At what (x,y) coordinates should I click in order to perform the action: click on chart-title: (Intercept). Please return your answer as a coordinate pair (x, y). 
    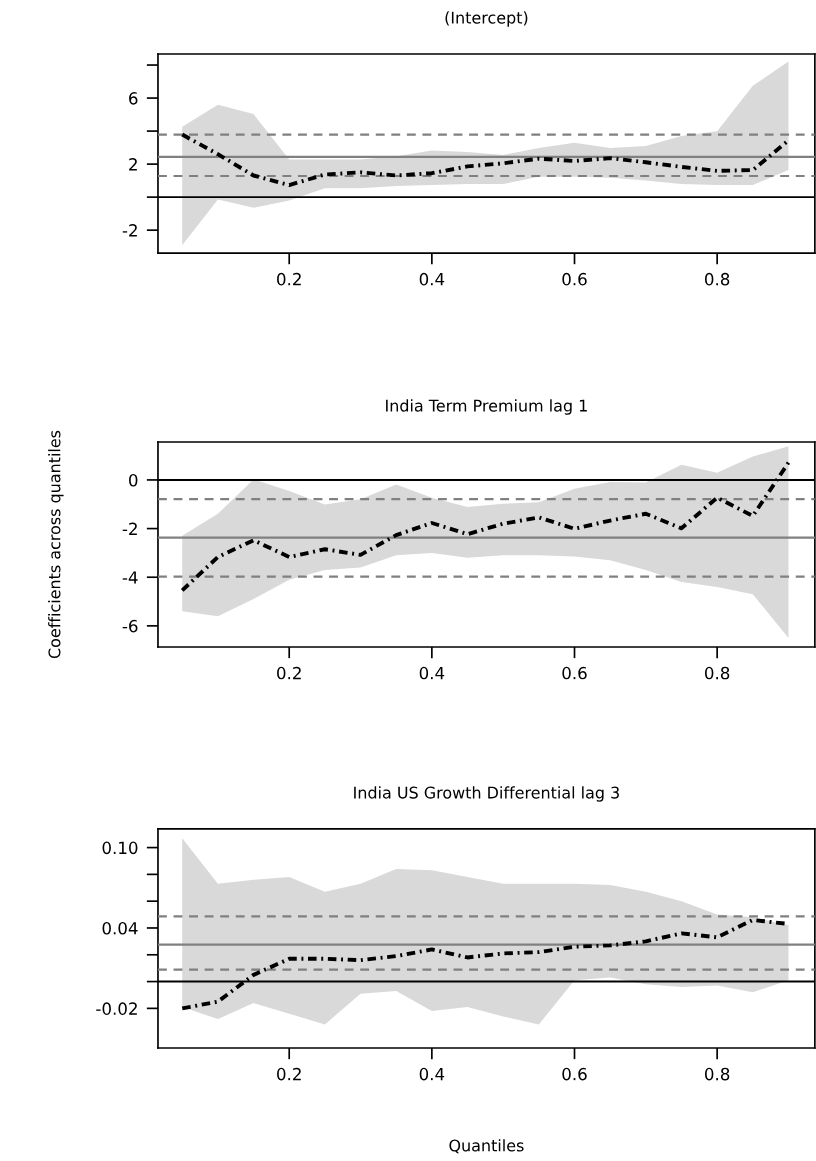
    Looking at the image, I should click on (486, 19).